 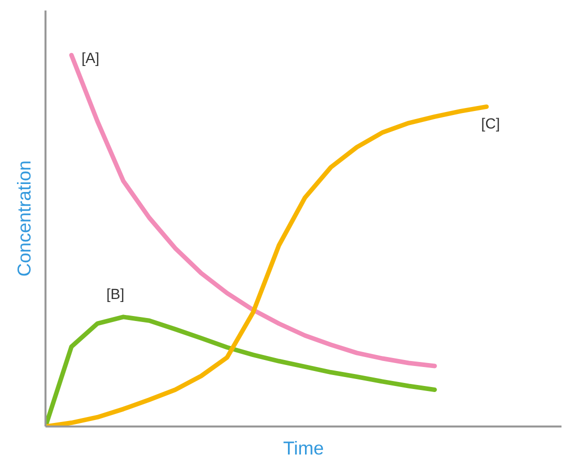 I want to click on series-label: [A], so click(x=90, y=59).